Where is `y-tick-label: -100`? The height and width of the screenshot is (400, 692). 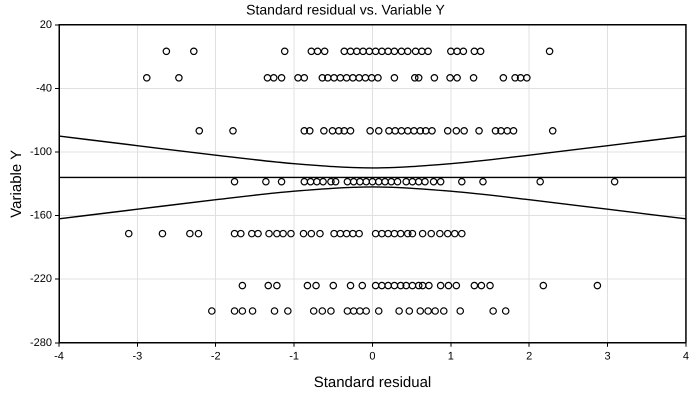 y-tick-label: -100 is located at coordinates (41, 152).